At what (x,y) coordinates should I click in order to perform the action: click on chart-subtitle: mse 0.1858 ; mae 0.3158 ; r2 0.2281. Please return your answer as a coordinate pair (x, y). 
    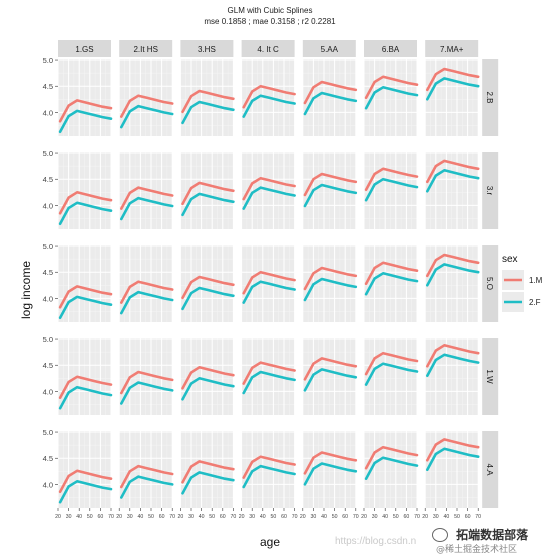
    Looking at the image, I should click on (270, 21).